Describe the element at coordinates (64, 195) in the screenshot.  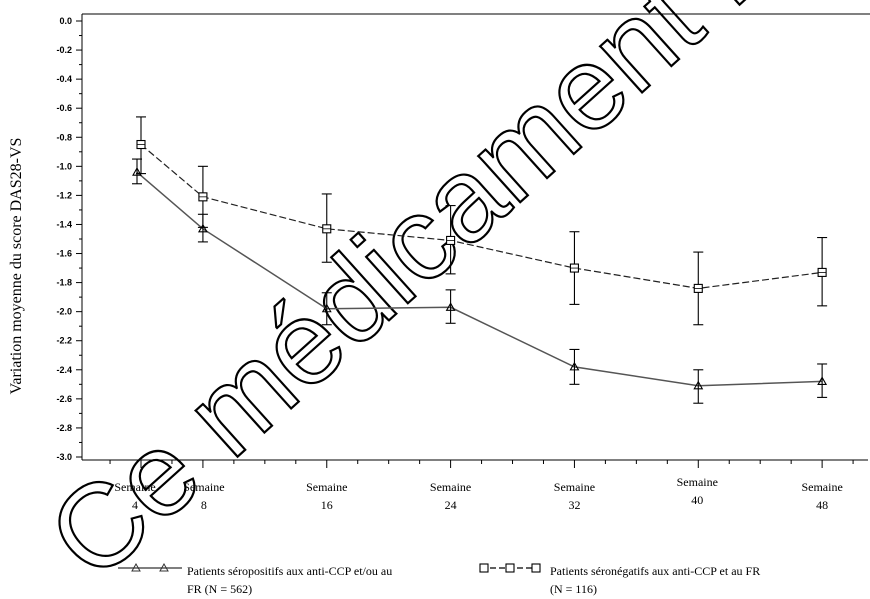
I see `y-tick-label: -1.2` at that location.